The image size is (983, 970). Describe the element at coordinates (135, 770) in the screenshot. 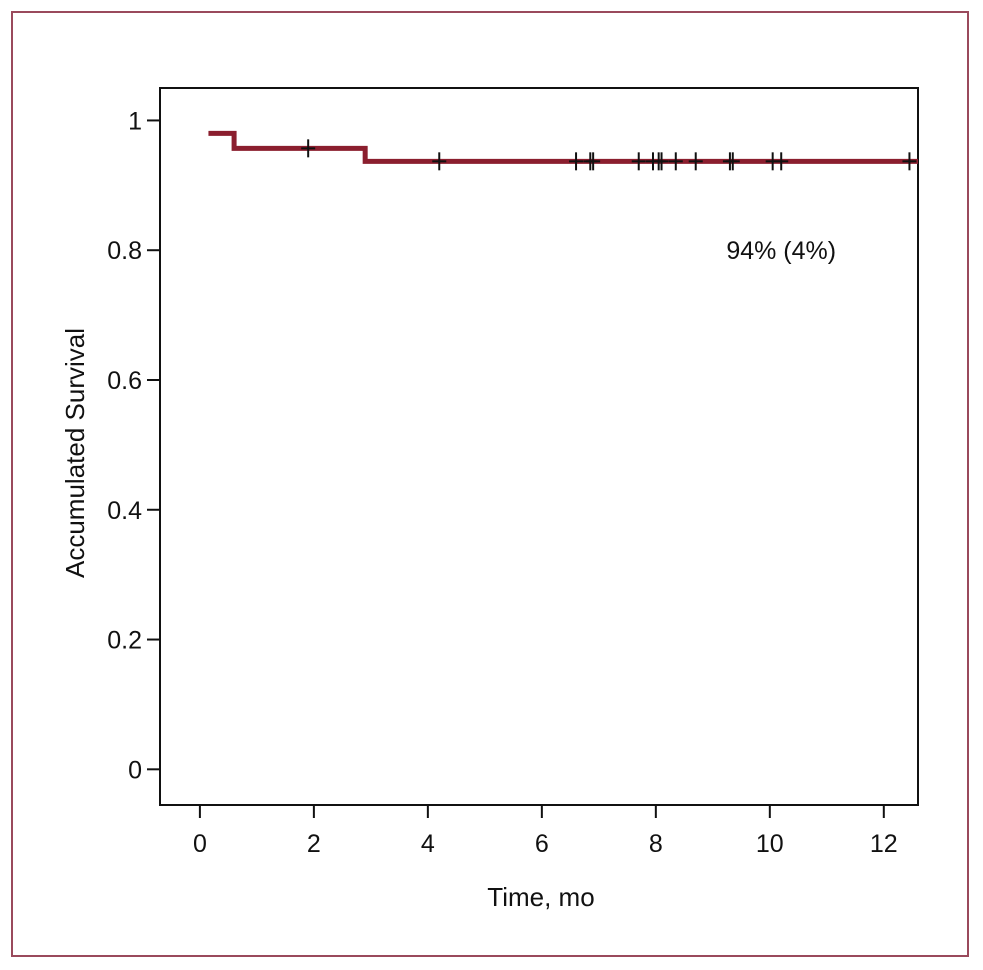

I see `y-tick-label: 0` at that location.